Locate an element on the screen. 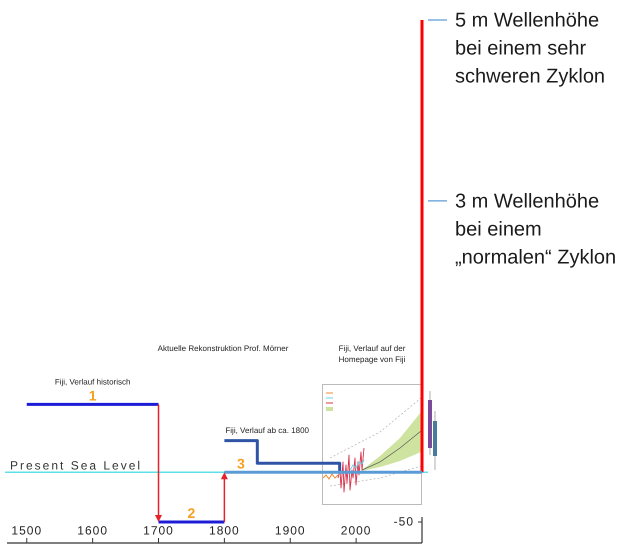 This screenshot has width=640, height=551. annotation: -50 is located at coordinates (404, 521).